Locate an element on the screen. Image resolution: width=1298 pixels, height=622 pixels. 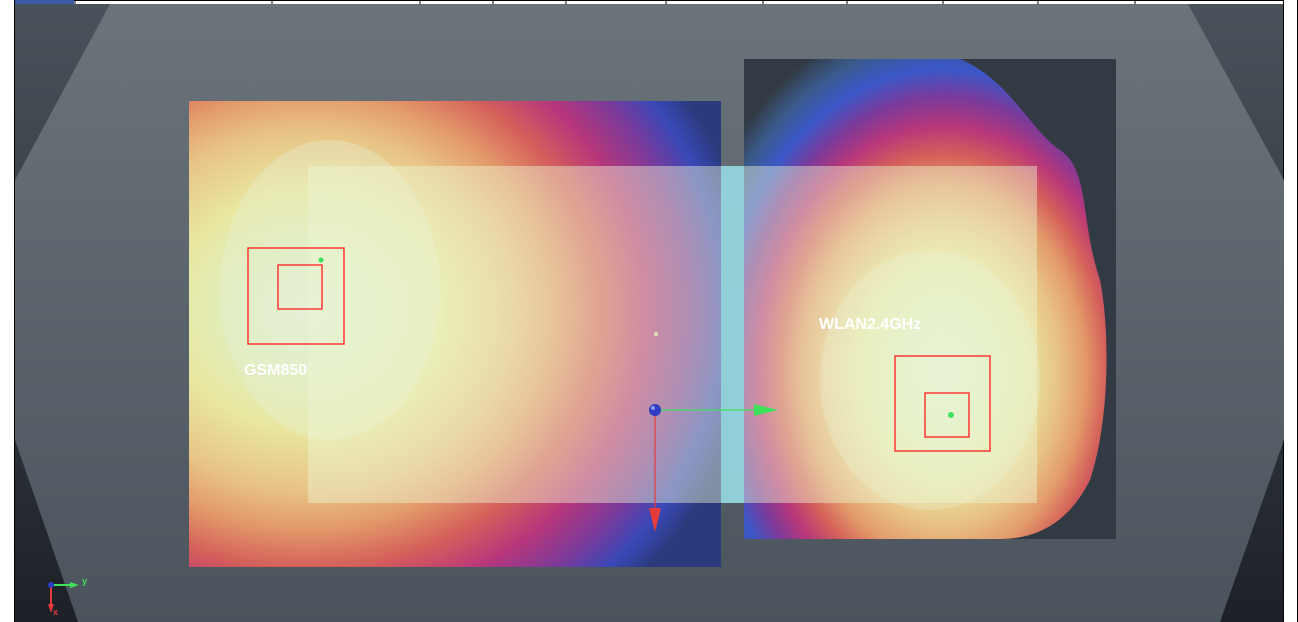
orientation-triad is located at coordinates (63, 597).